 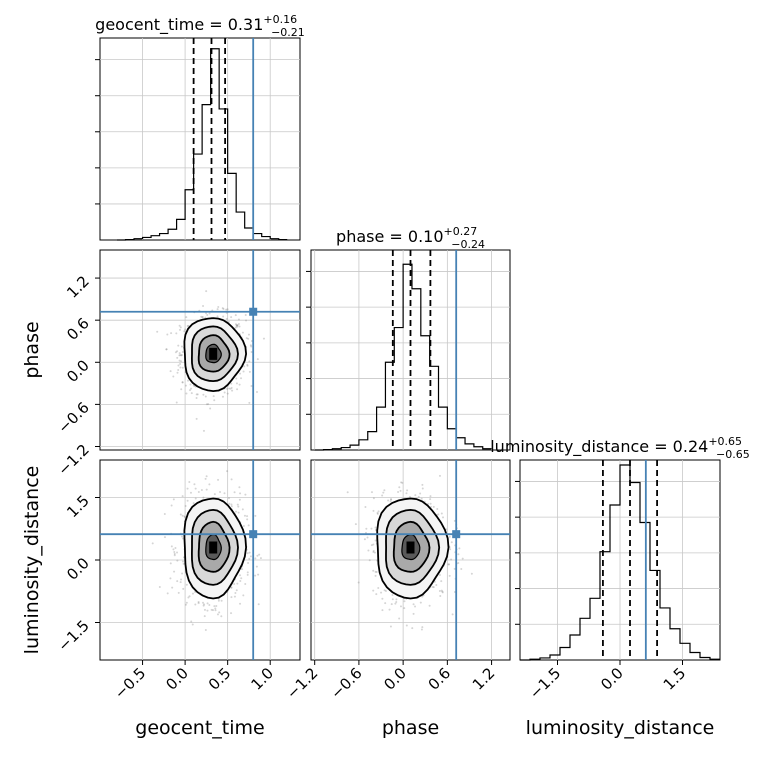 What do you see at coordinates (302, 683) in the screenshot?
I see `x-tick-label: −1.2` at bounding box center [302, 683].